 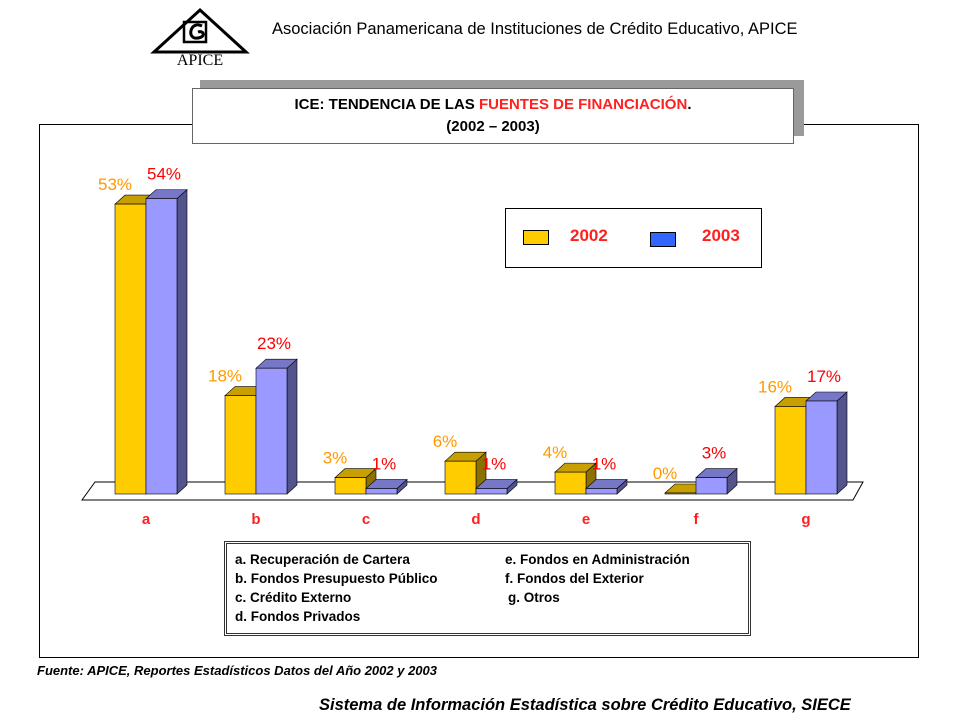 I want to click on title-prefix: ICE: TENDENCIA DE LAS, so click(x=386, y=104).